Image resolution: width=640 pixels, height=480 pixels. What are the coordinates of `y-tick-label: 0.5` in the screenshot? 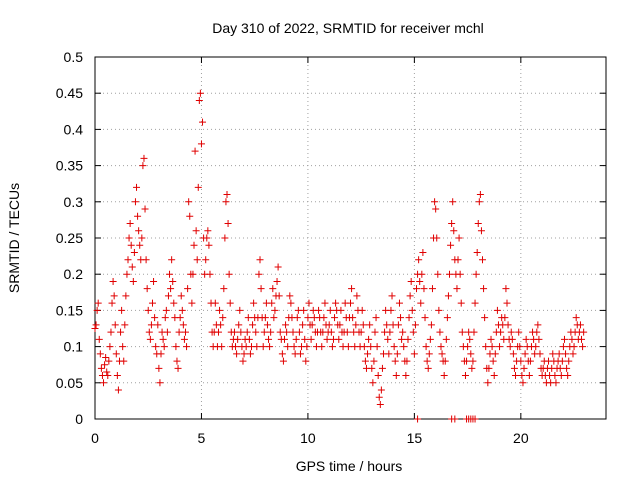 It's located at (74, 57).